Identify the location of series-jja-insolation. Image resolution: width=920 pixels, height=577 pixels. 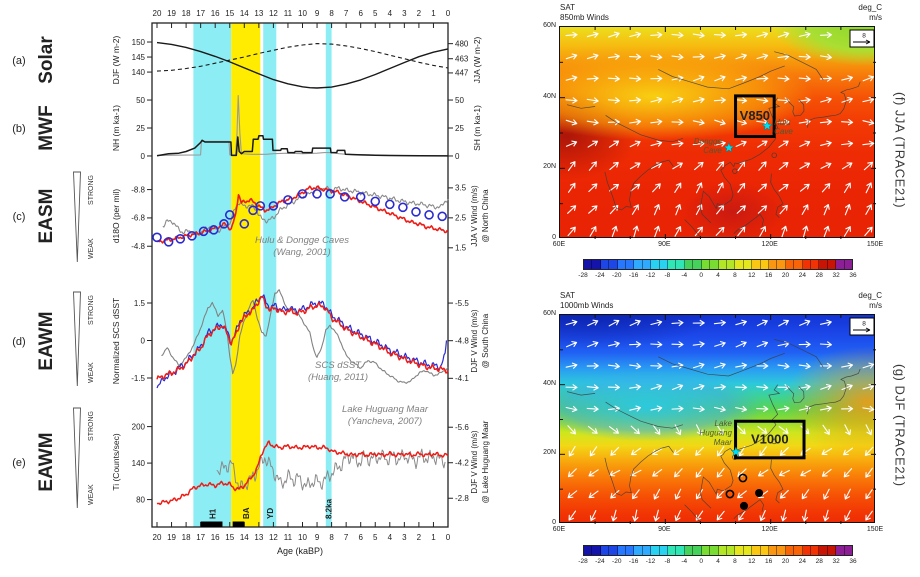
(302, 57).